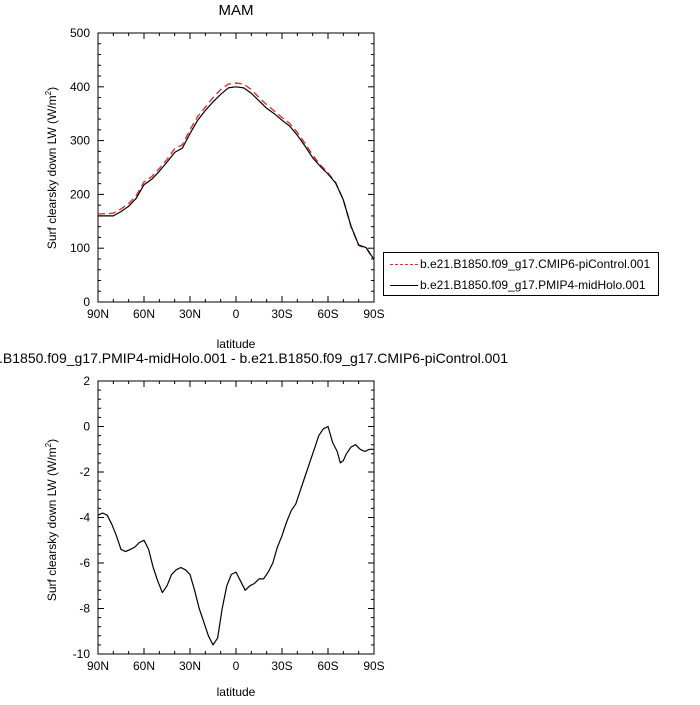 The height and width of the screenshot is (705, 700). I want to click on bottom-y-tick-label: -2, so click(84, 472).